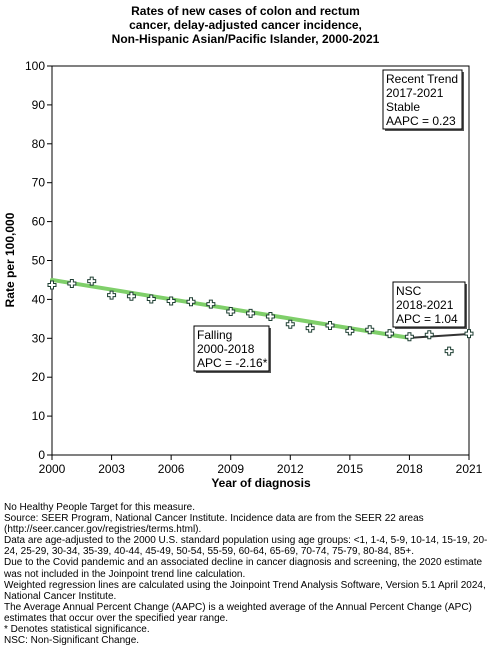 The width and height of the screenshot is (491, 646). What do you see at coordinates (77, 630) in the screenshot?
I see `footnote-significance: * Denotes statistical significance.` at bounding box center [77, 630].